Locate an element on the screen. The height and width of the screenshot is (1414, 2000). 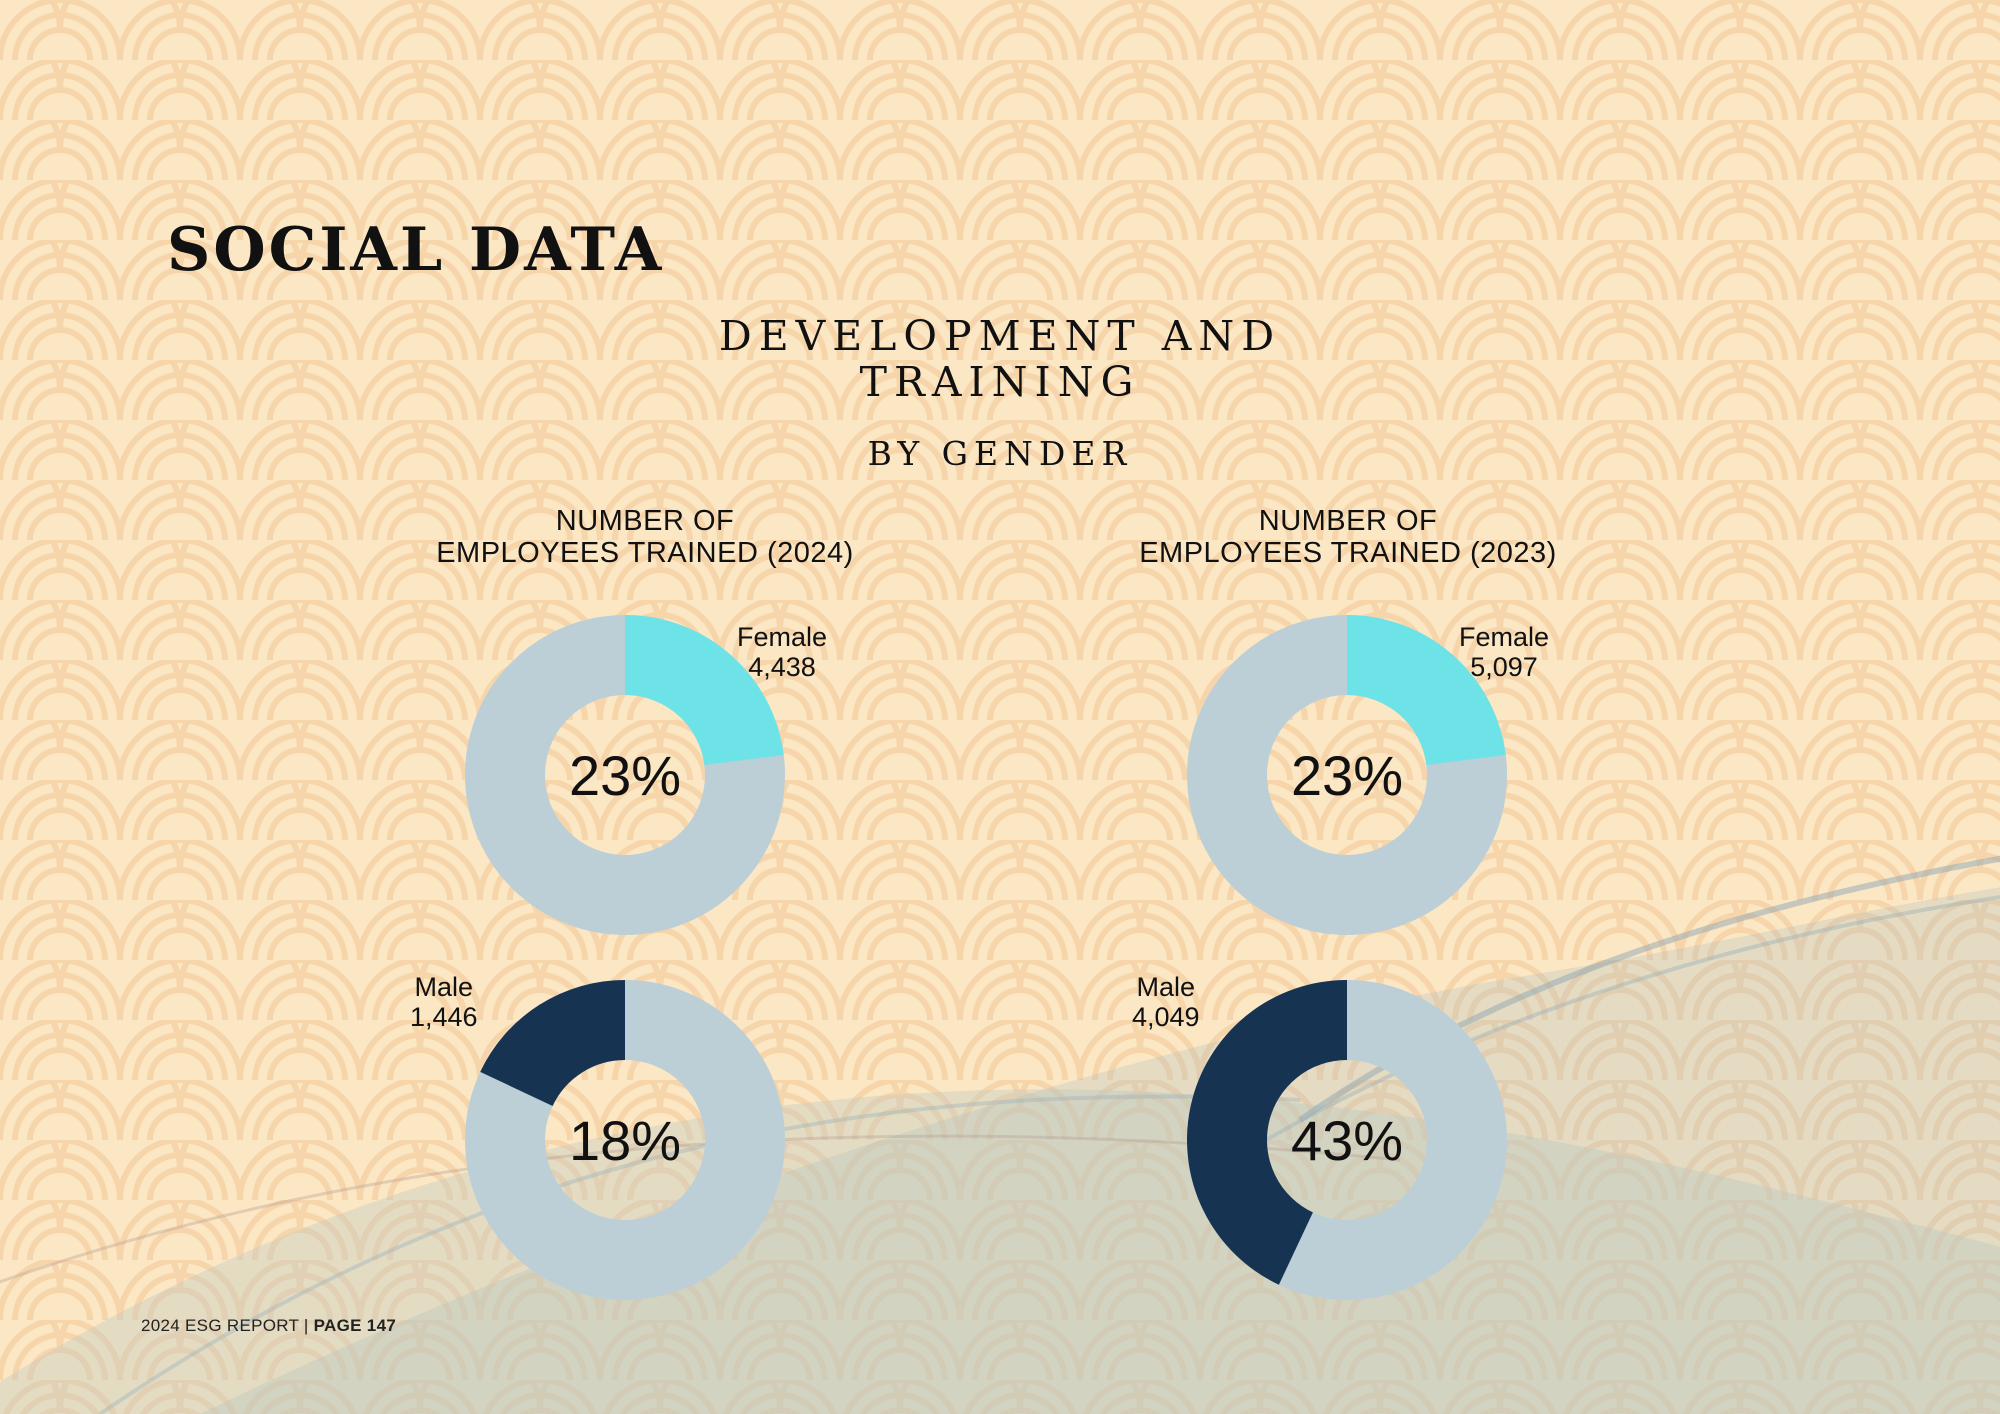
footer-page-number: PAGE 147 is located at coordinates (355, 1325).